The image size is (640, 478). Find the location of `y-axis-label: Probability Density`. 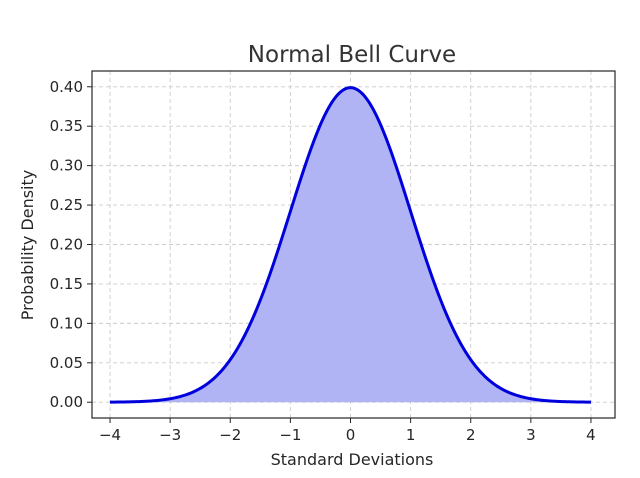

y-axis-label: Probability Density is located at coordinates (27, 245).